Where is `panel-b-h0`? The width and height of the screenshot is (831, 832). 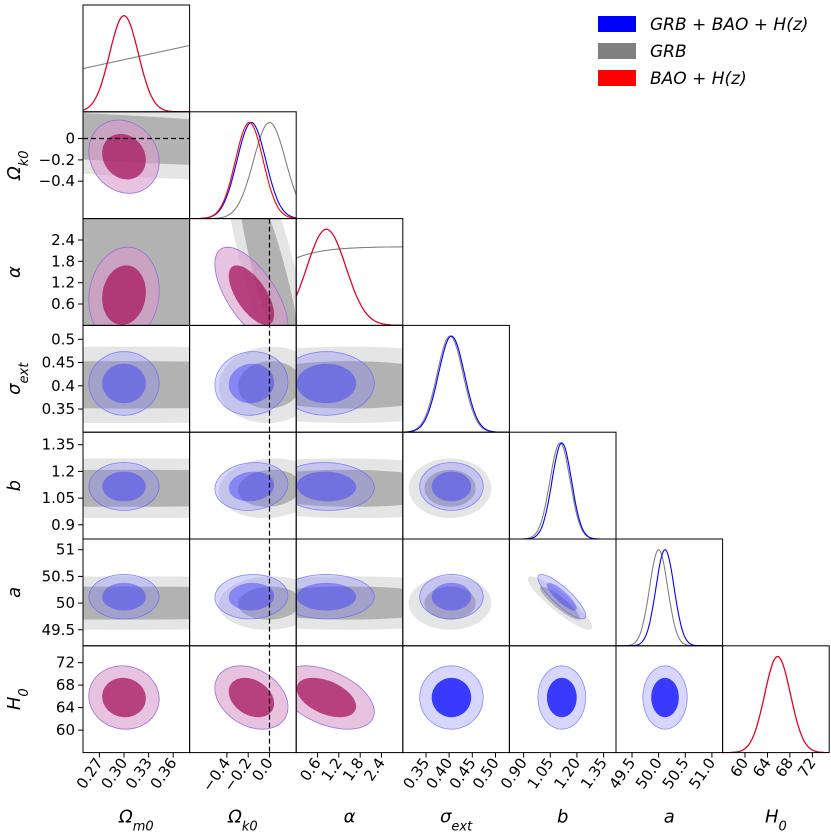 panel-b-h0 is located at coordinates (562, 697).